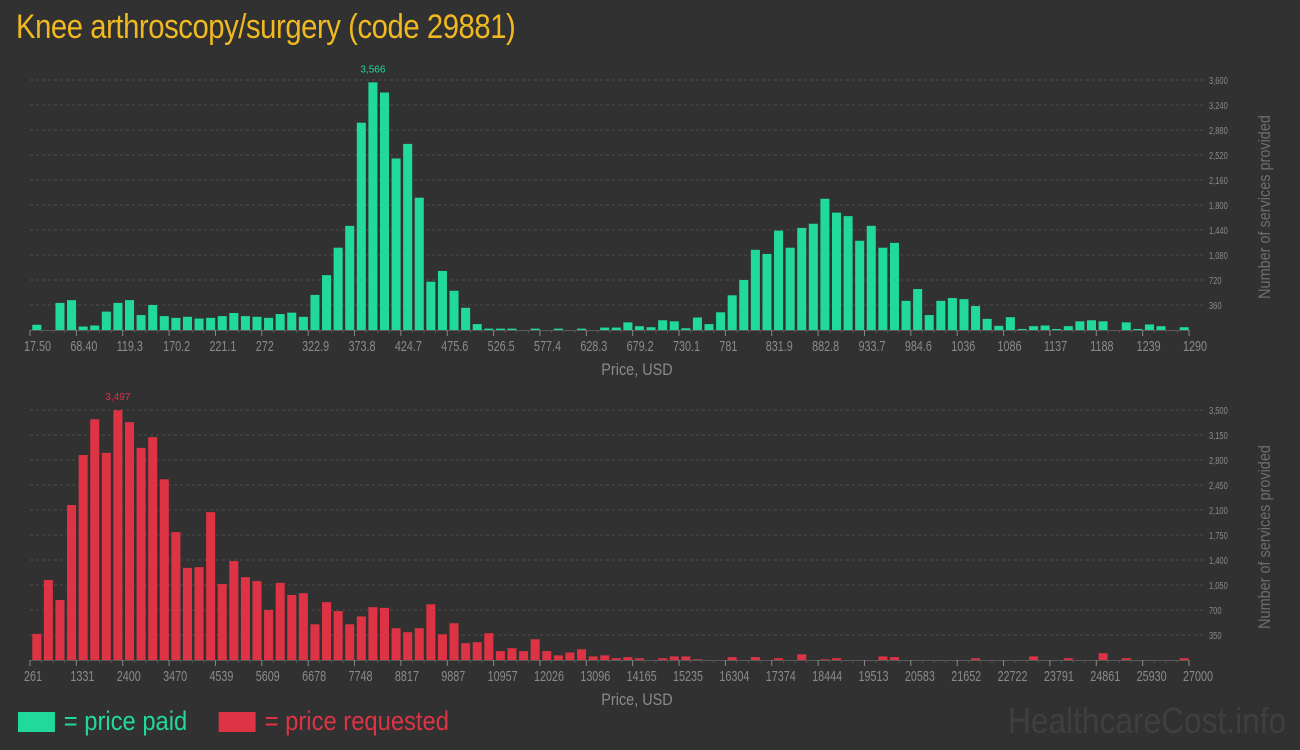 The width and height of the screenshot is (1300, 750). Describe the element at coordinates (871, 345) in the screenshot. I see `x-tick-label: 933.7` at that location.